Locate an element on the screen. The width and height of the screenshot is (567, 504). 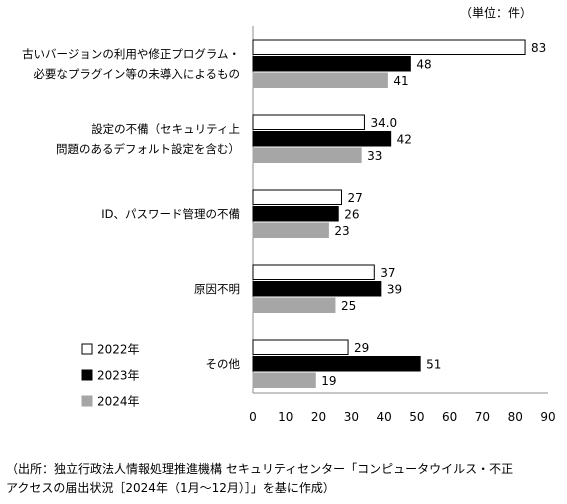
category-label: その他 is located at coordinates (223, 364).